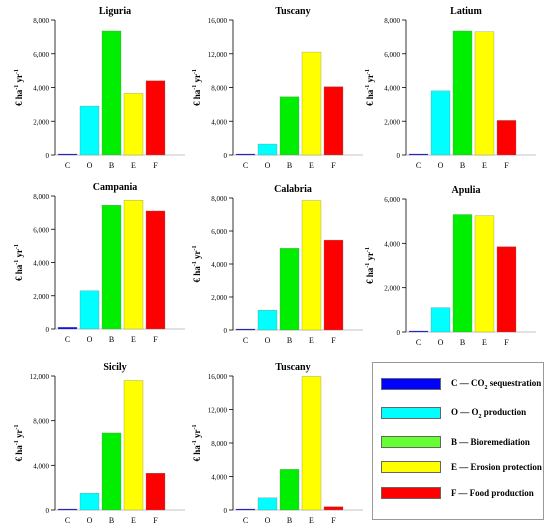 The image size is (550, 529). What do you see at coordinates (496, 467) in the screenshot?
I see `legend-label-e: E — Erosion protection` at bounding box center [496, 467].